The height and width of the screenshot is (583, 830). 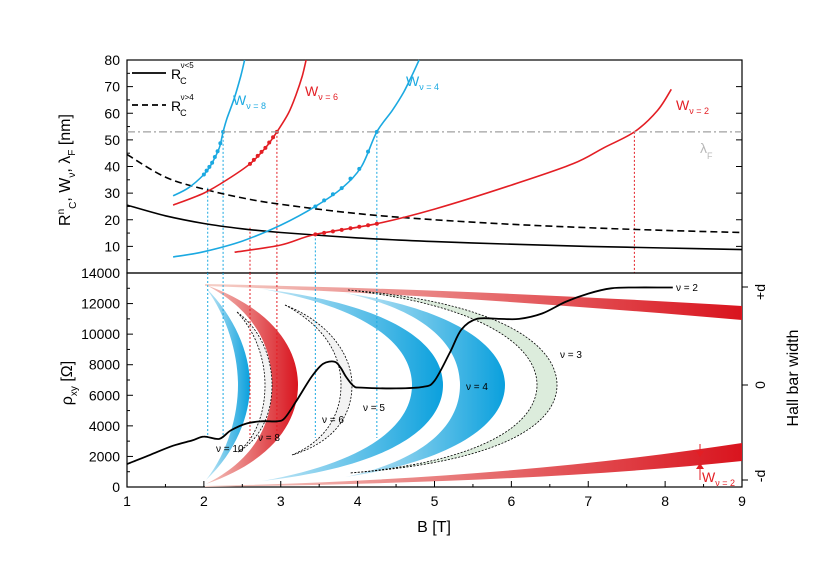 I want to click on top-y-tick-label: 20, so click(x=112, y=220).